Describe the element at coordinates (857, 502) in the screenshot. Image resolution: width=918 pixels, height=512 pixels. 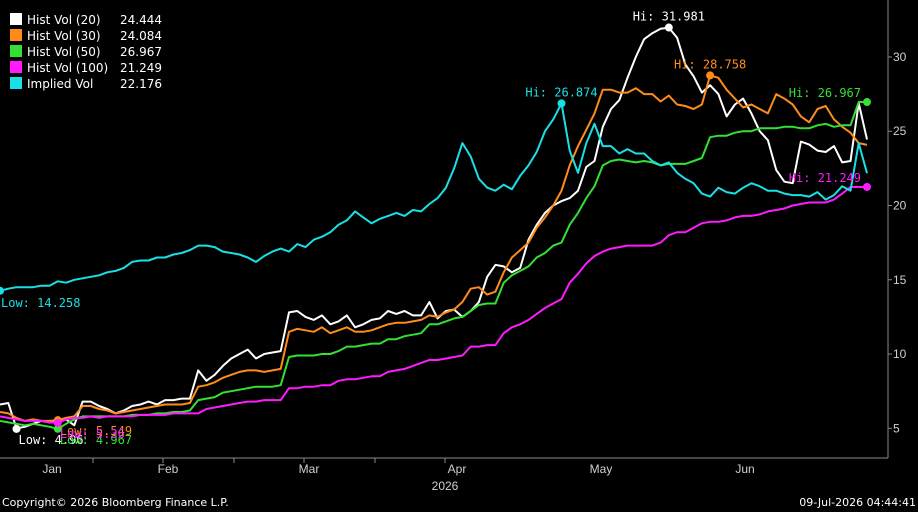
I see `timestamp-text: 09-Jul-2026 04:44:41` at that location.